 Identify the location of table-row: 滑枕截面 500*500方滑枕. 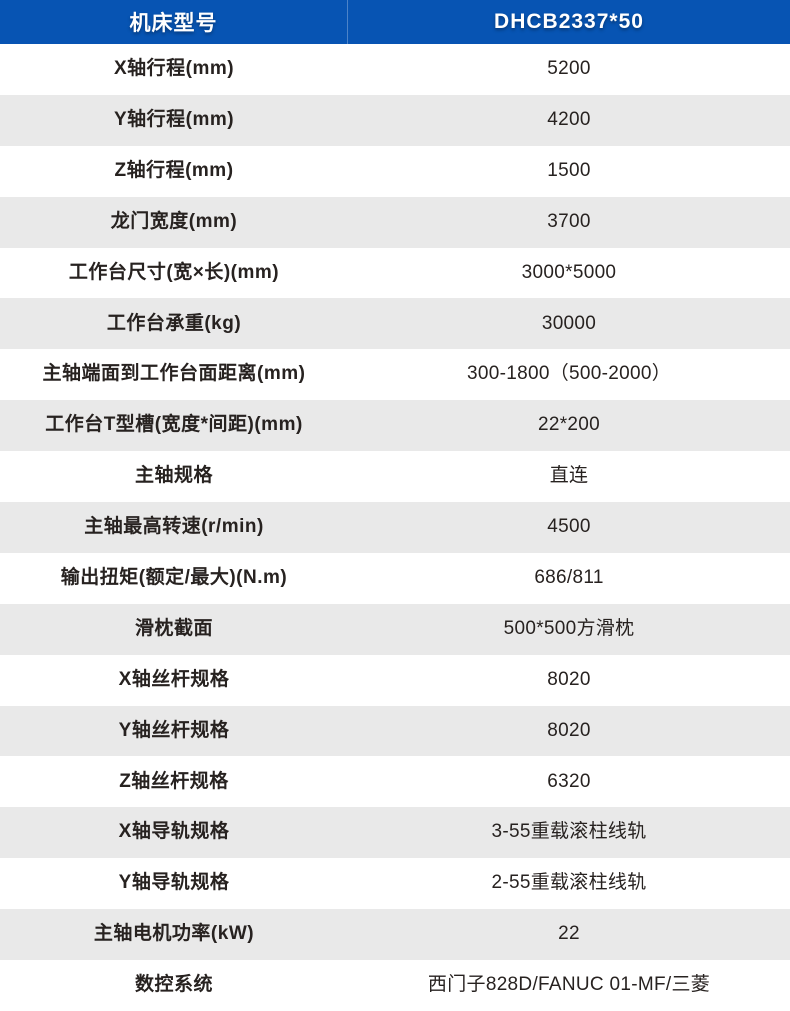
(395, 629).